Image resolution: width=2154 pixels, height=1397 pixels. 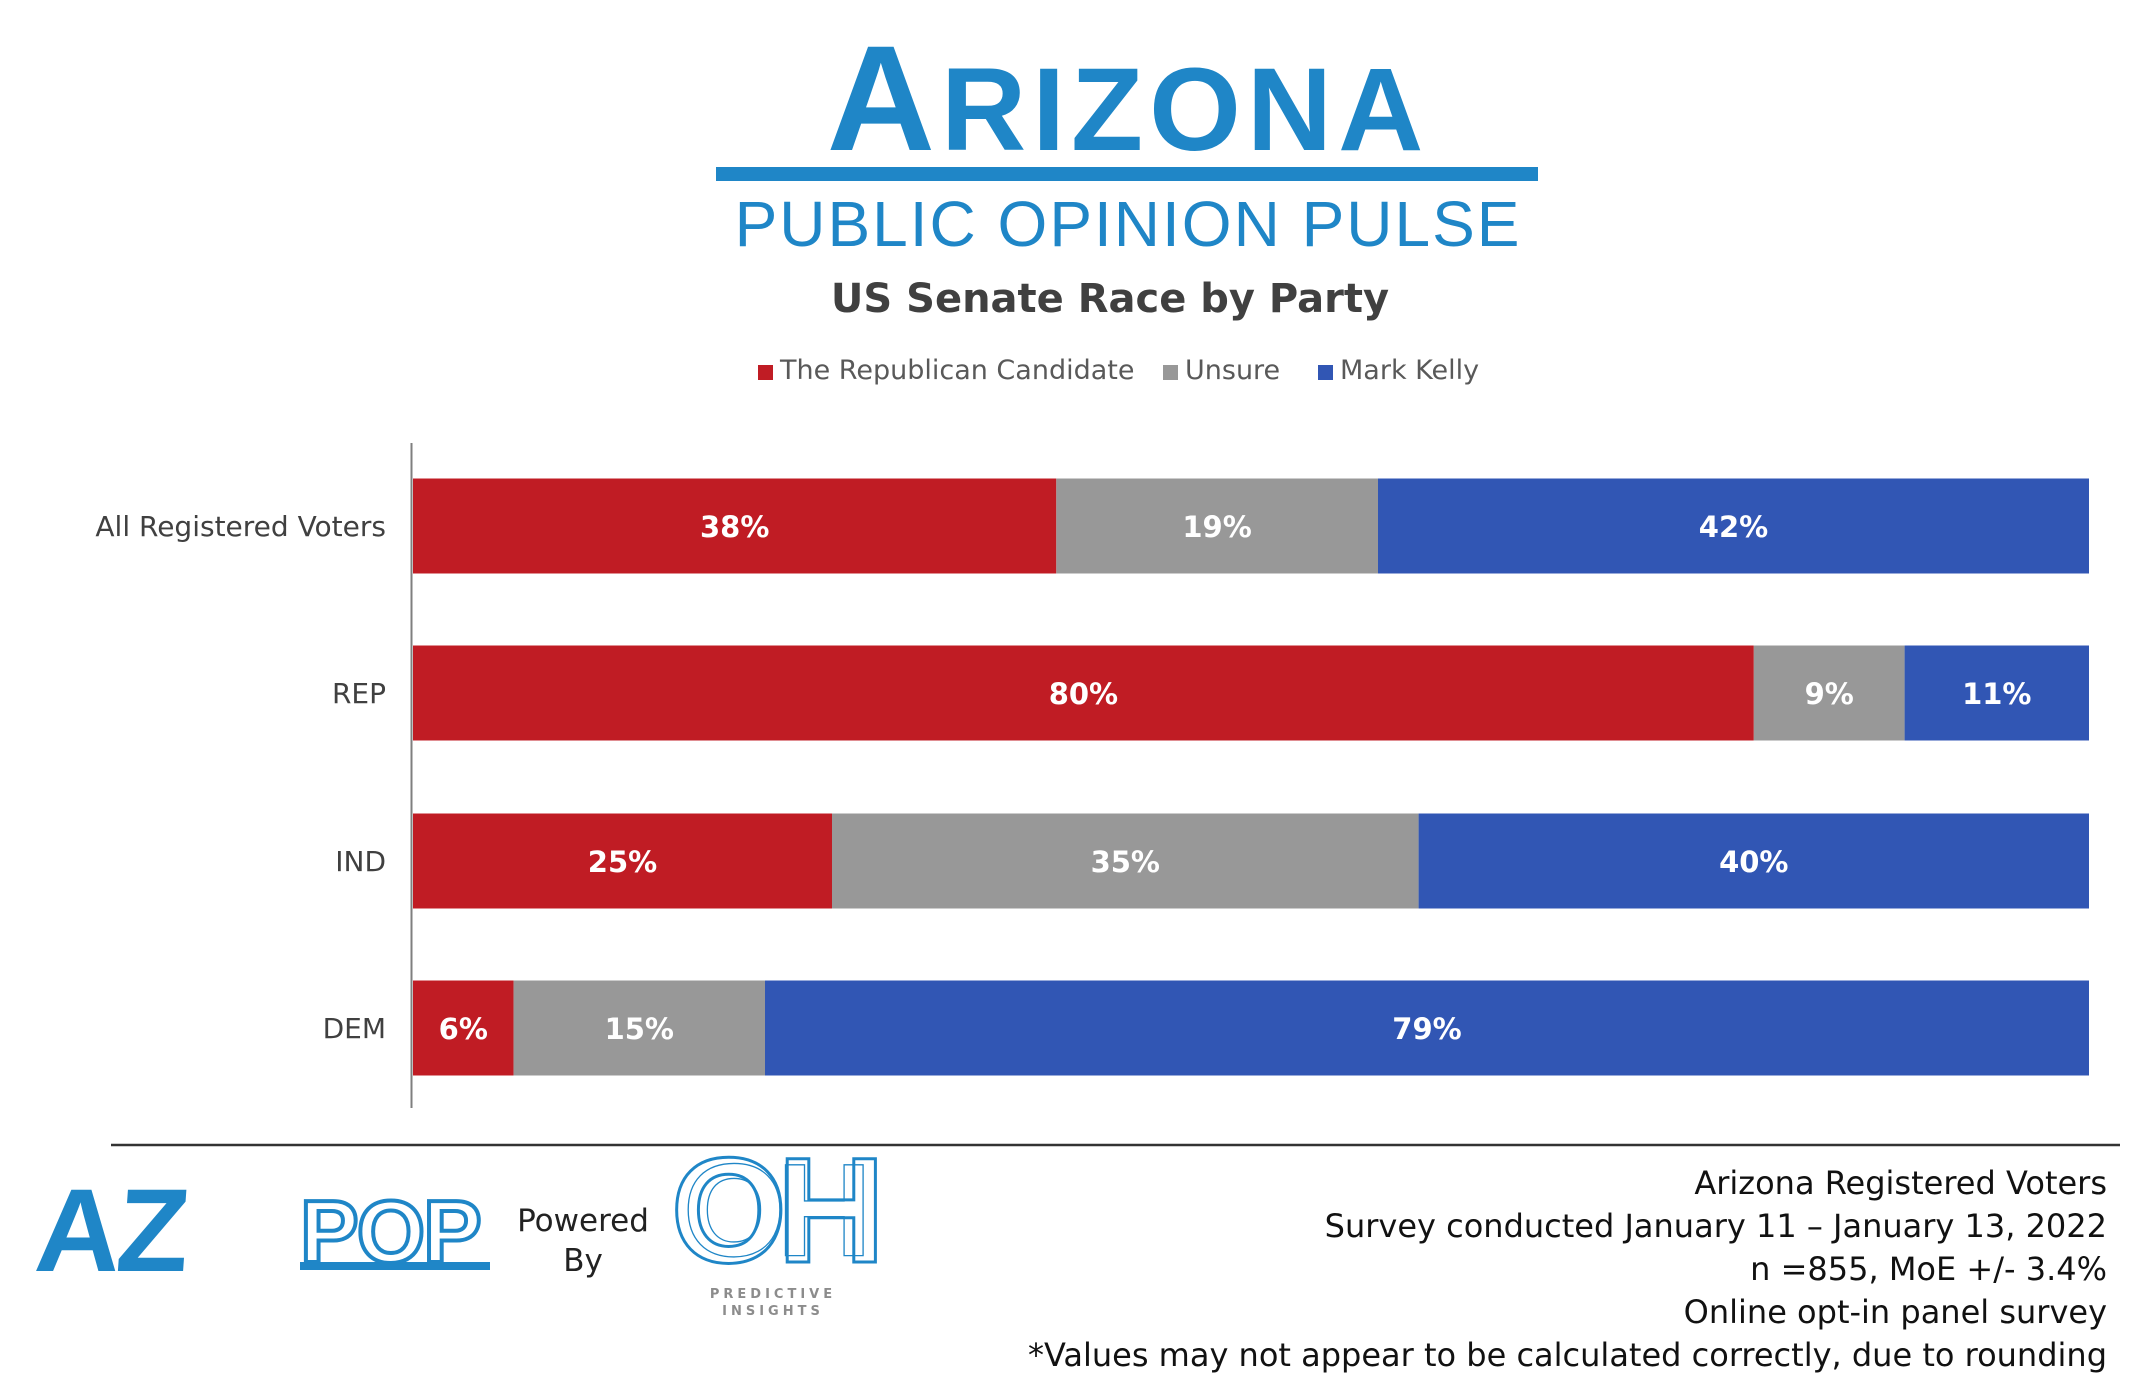 I want to click on azpop-logo: AZ POP, so click(x=260, y=1231).